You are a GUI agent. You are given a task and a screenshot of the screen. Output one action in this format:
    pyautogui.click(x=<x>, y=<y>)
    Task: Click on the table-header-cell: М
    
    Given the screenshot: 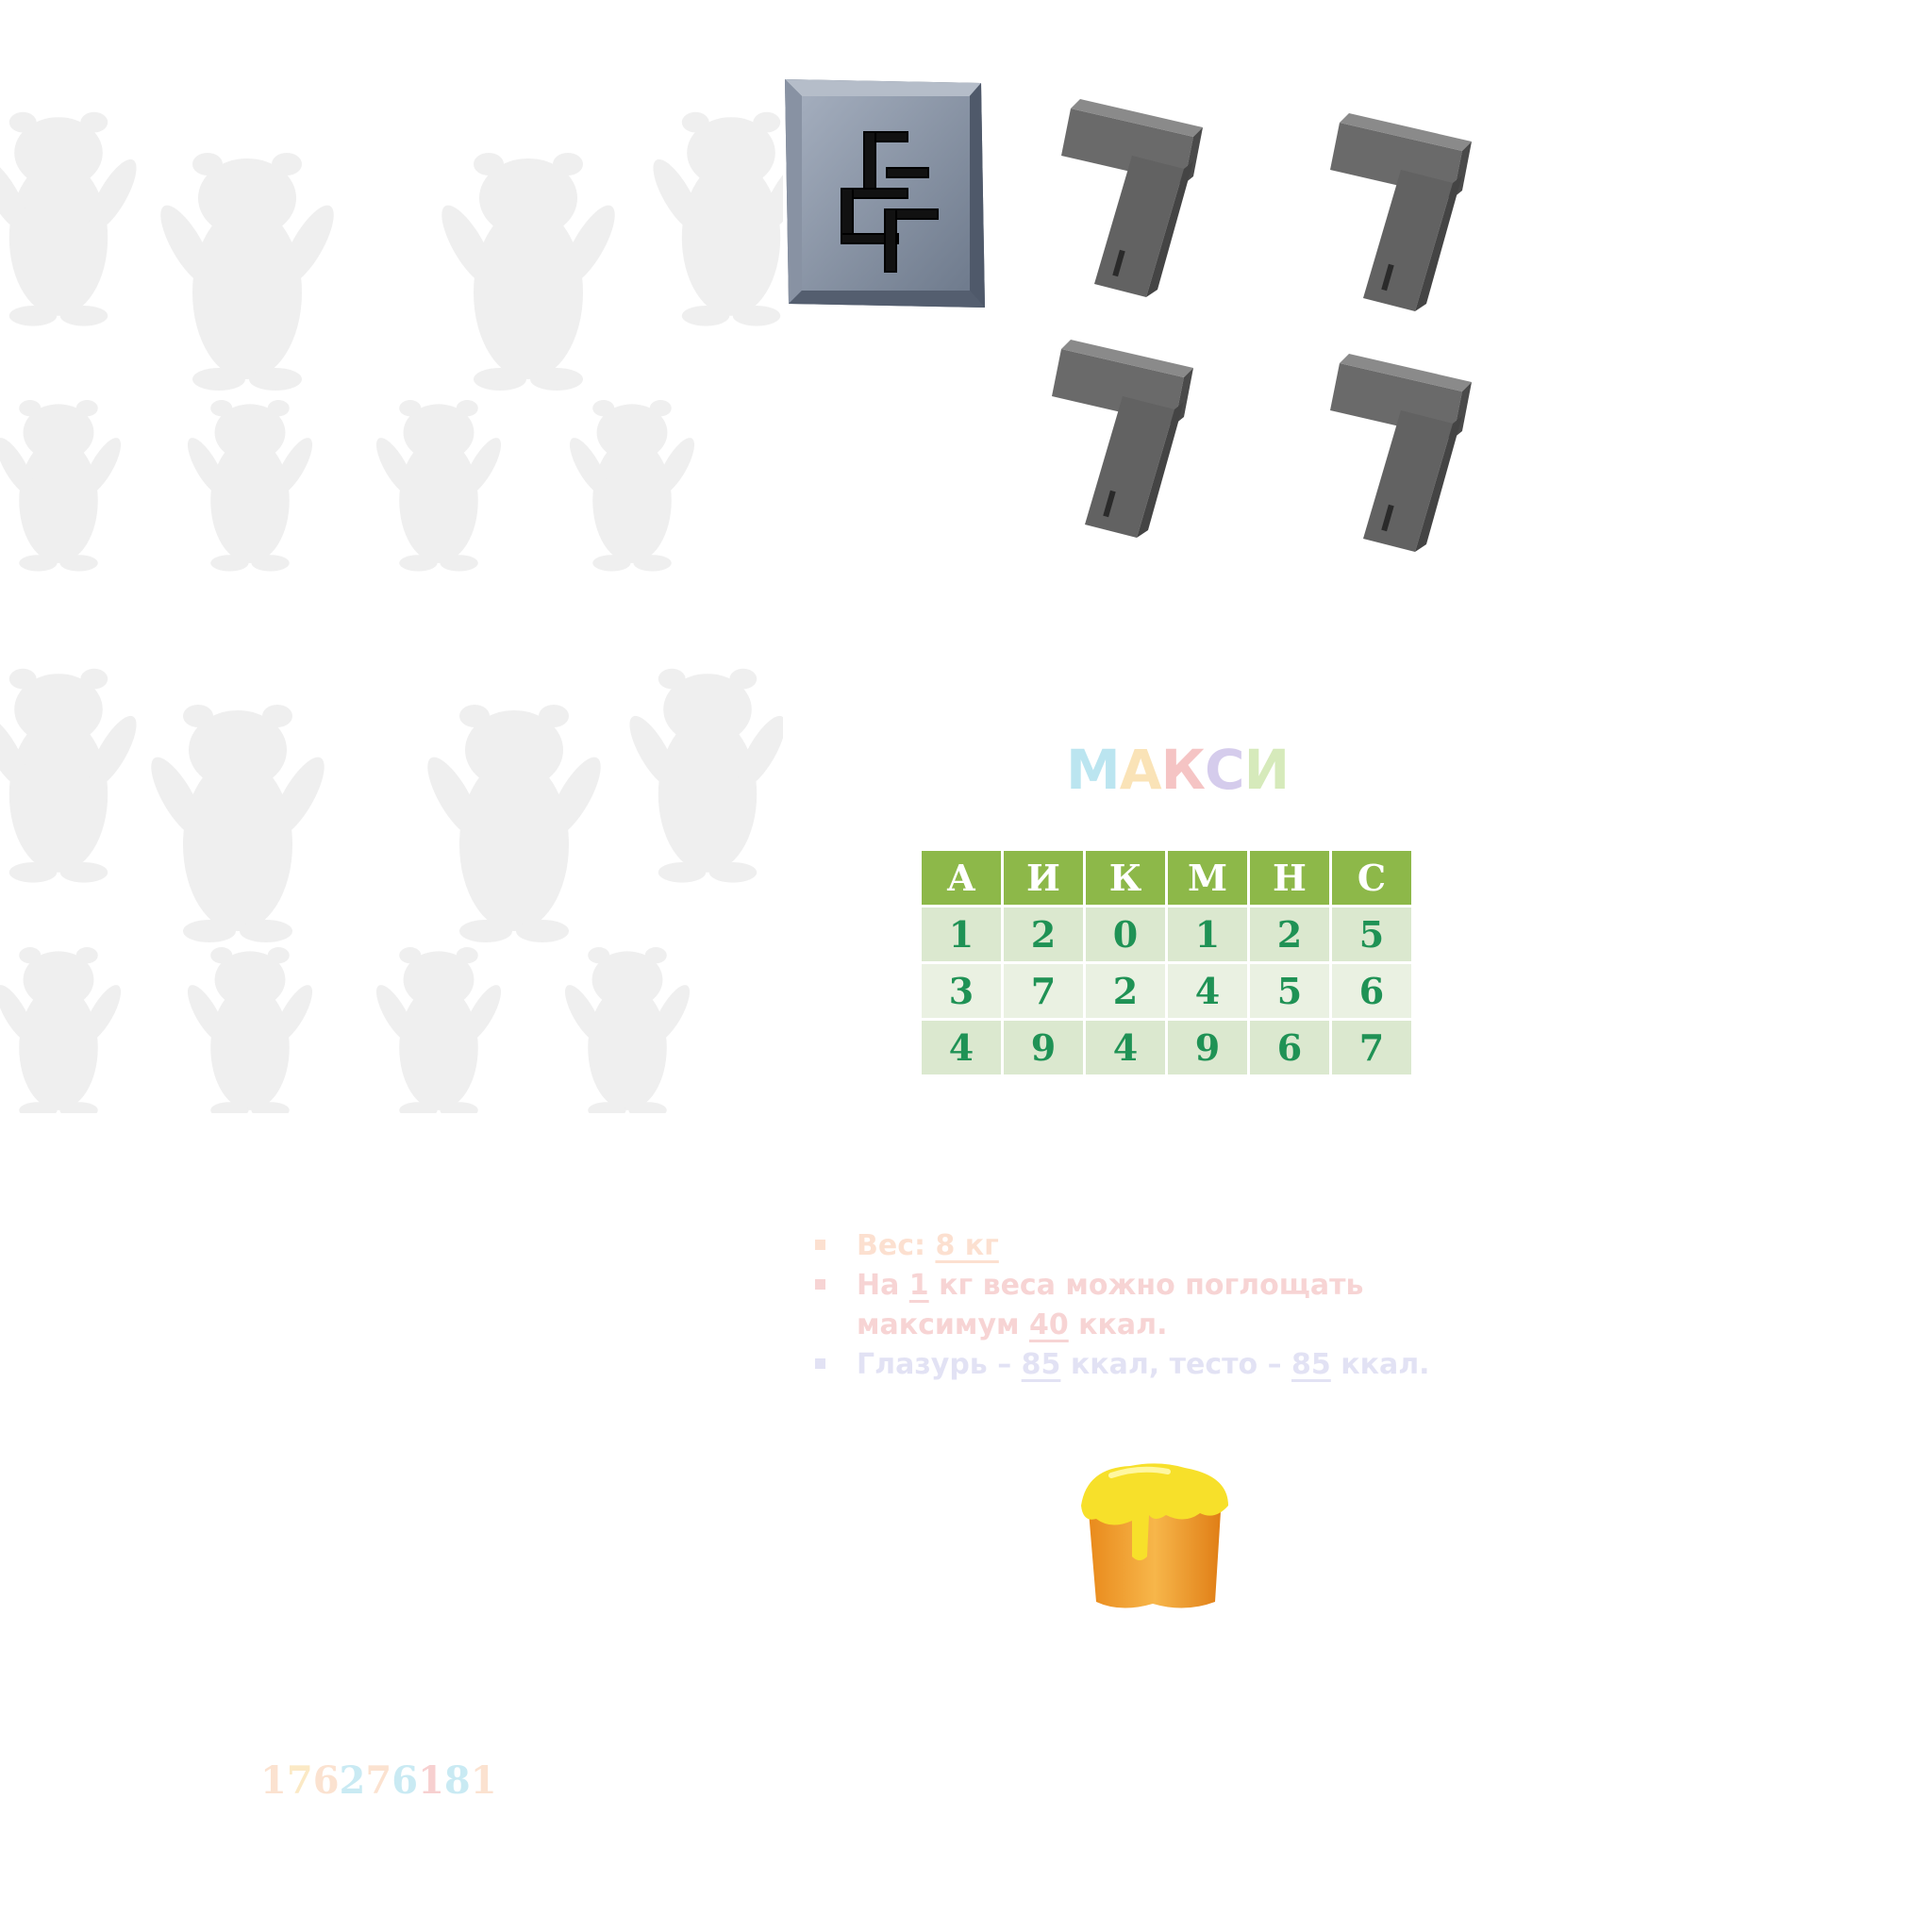 What is the action you would take?
    pyautogui.click(x=1207, y=878)
    